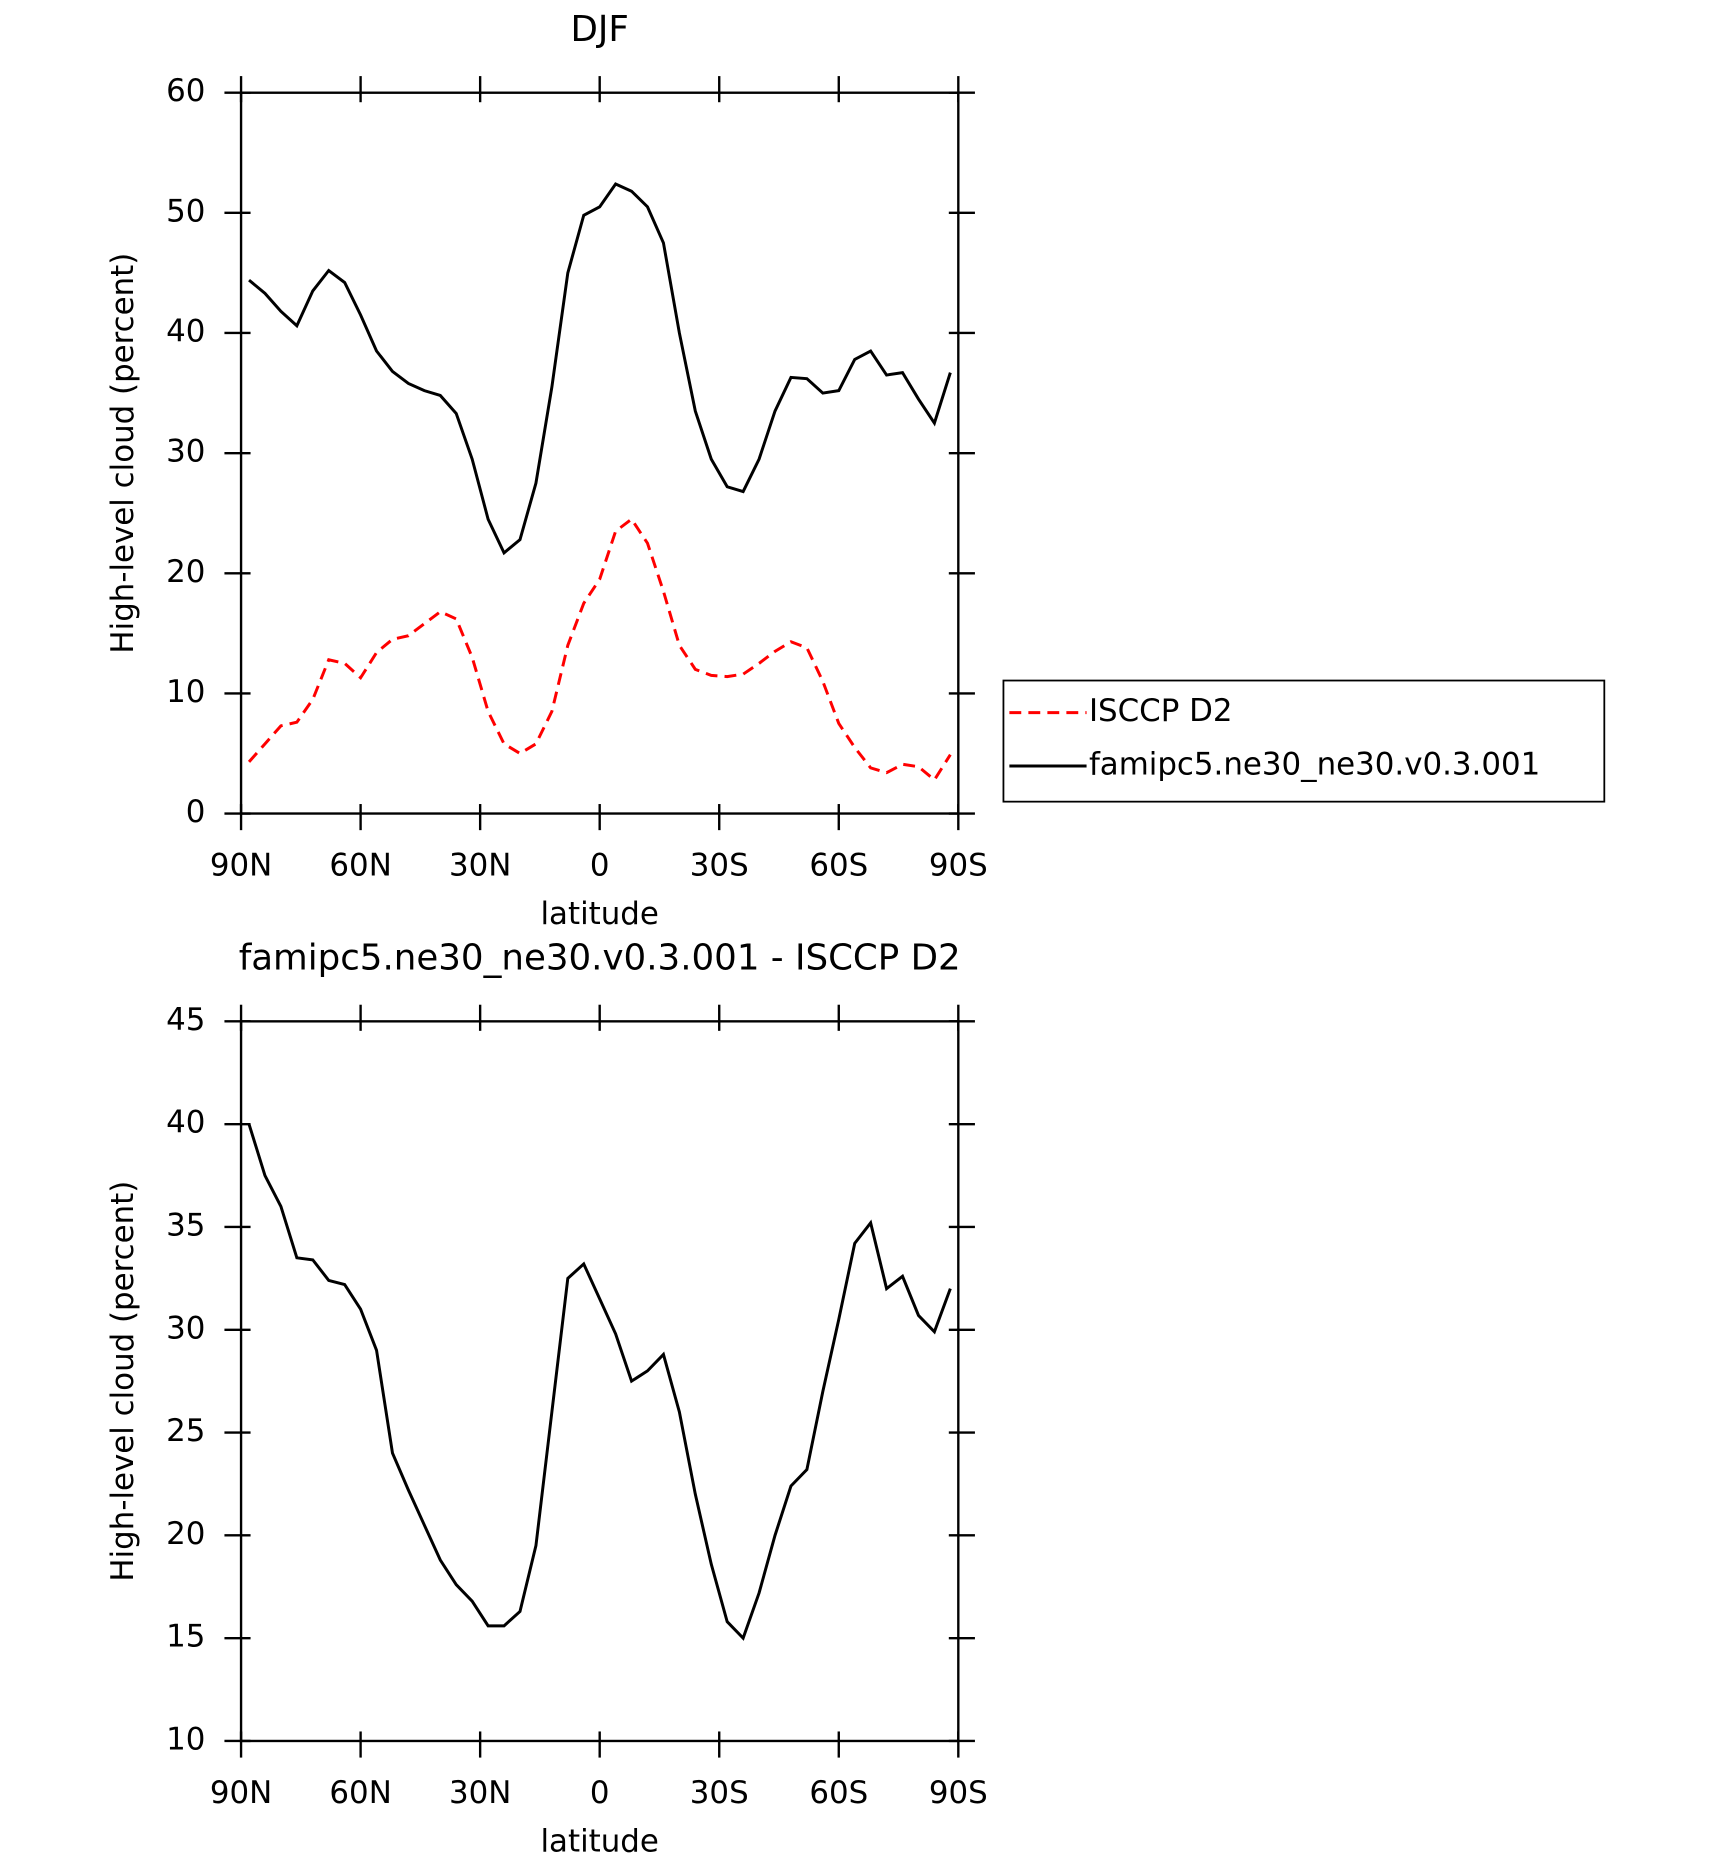  Describe the element at coordinates (196, 812) in the screenshot. I see `y-tick-label: 0` at that location.